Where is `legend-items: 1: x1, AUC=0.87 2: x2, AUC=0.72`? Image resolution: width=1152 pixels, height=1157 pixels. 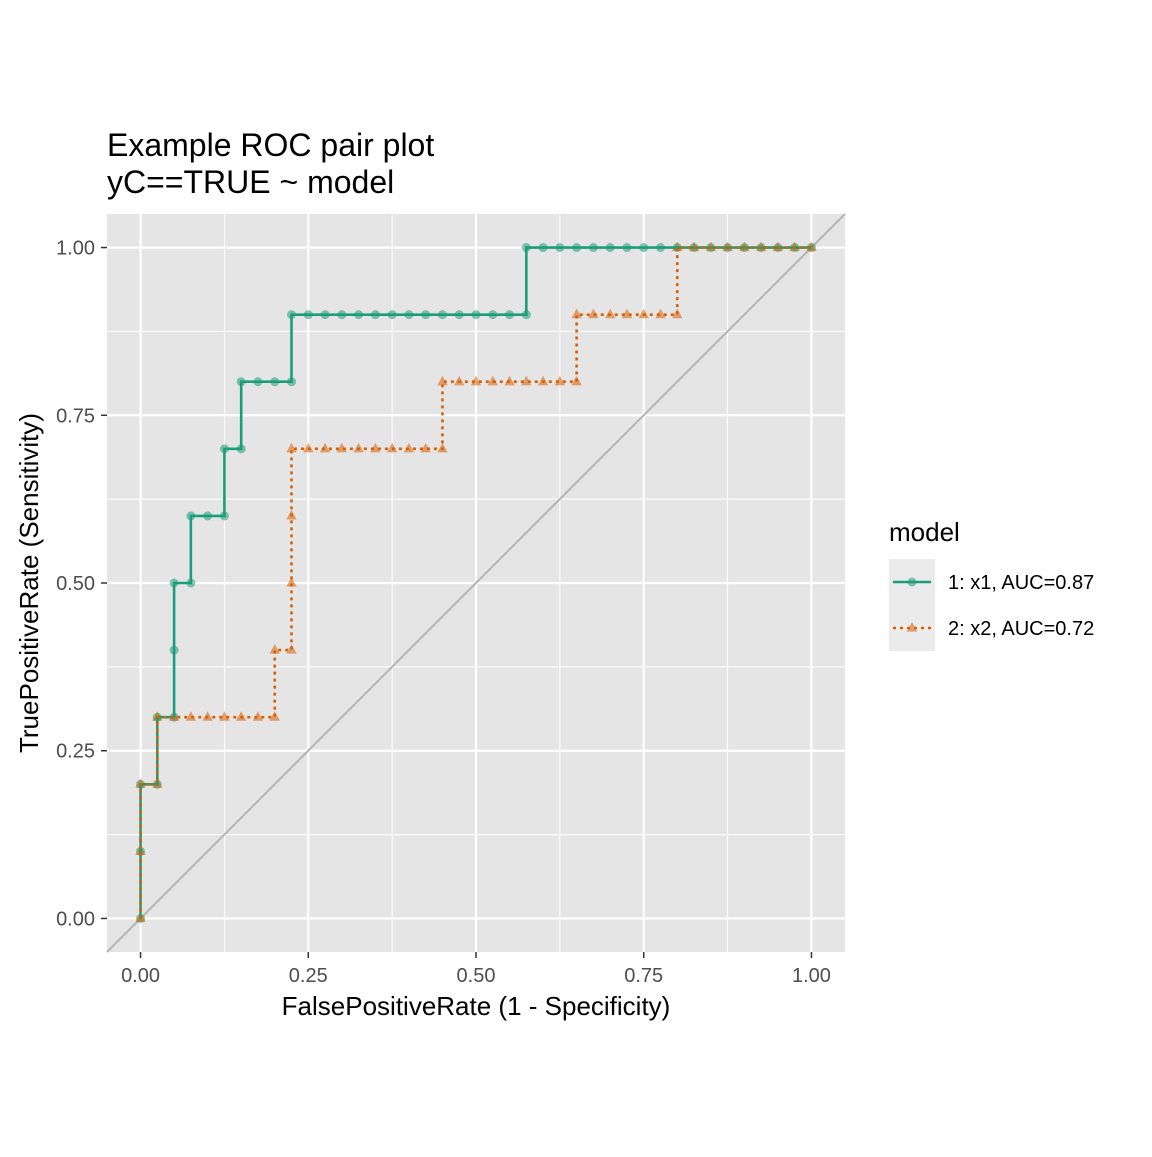
legend-items: 1: x1, AUC=0.87 2: x2, AUC=0.72 is located at coordinates (993, 606).